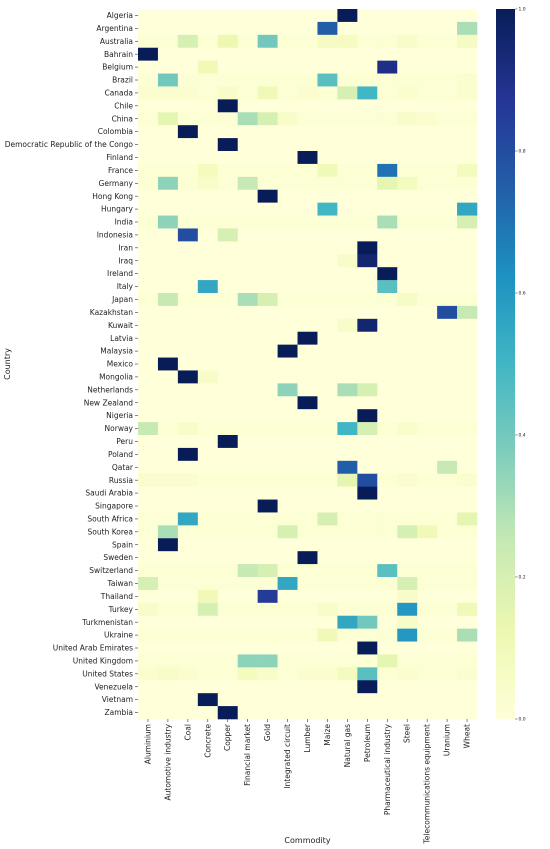 The height and width of the screenshot is (849, 550). Describe the element at coordinates (113, 686) in the screenshot. I see `y-tick-label: Venezuela` at that location.